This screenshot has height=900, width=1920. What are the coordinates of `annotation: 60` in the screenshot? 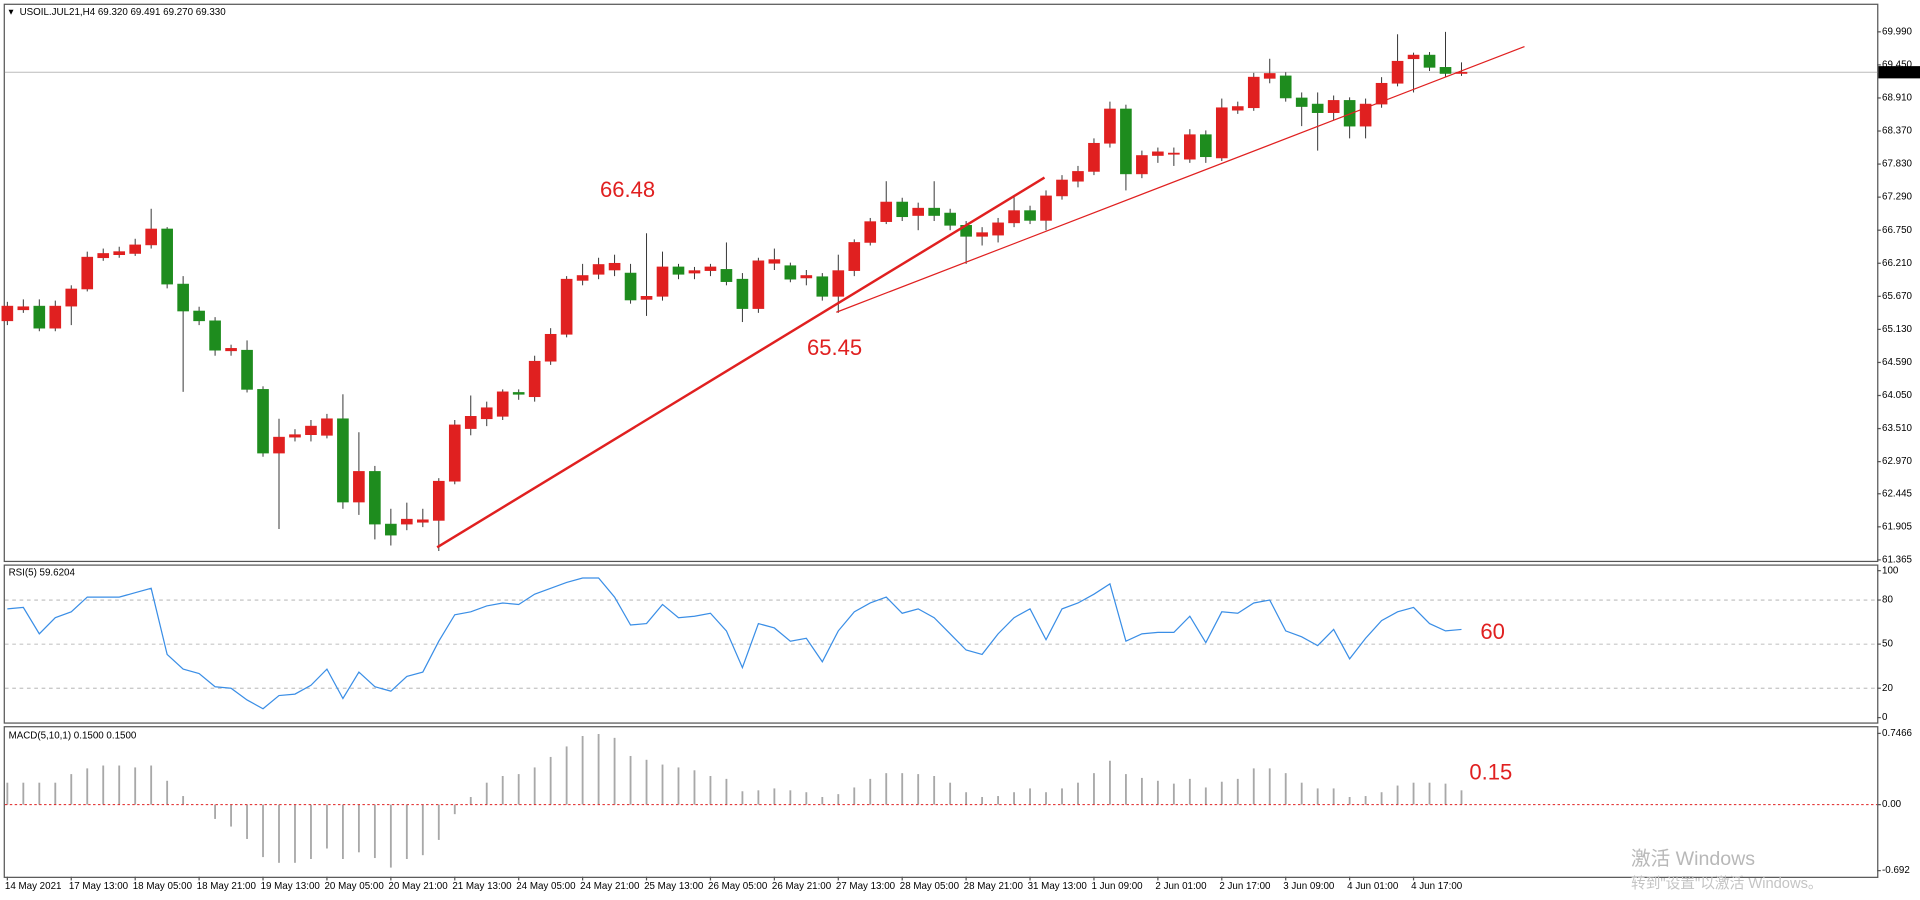 It's located at (1492, 631).